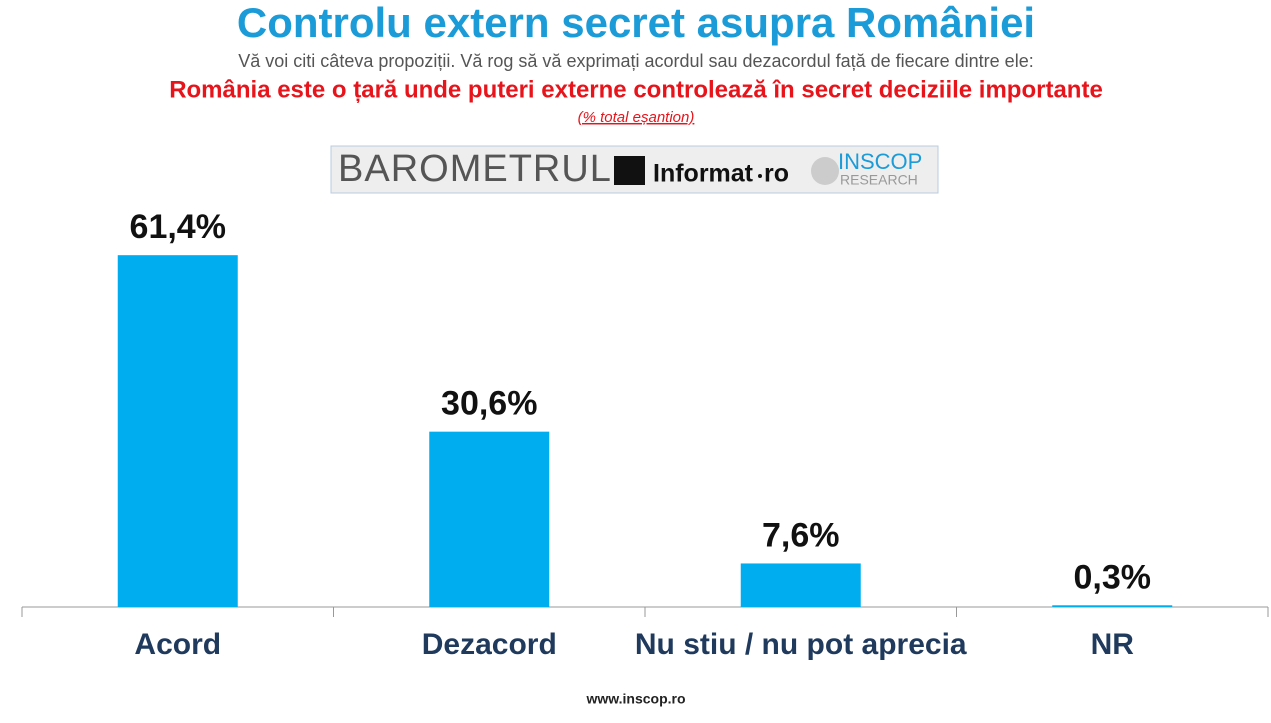  Describe the element at coordinates (880, 161) in the screenshot. I see `logo-brand: INSCOP` at that location.